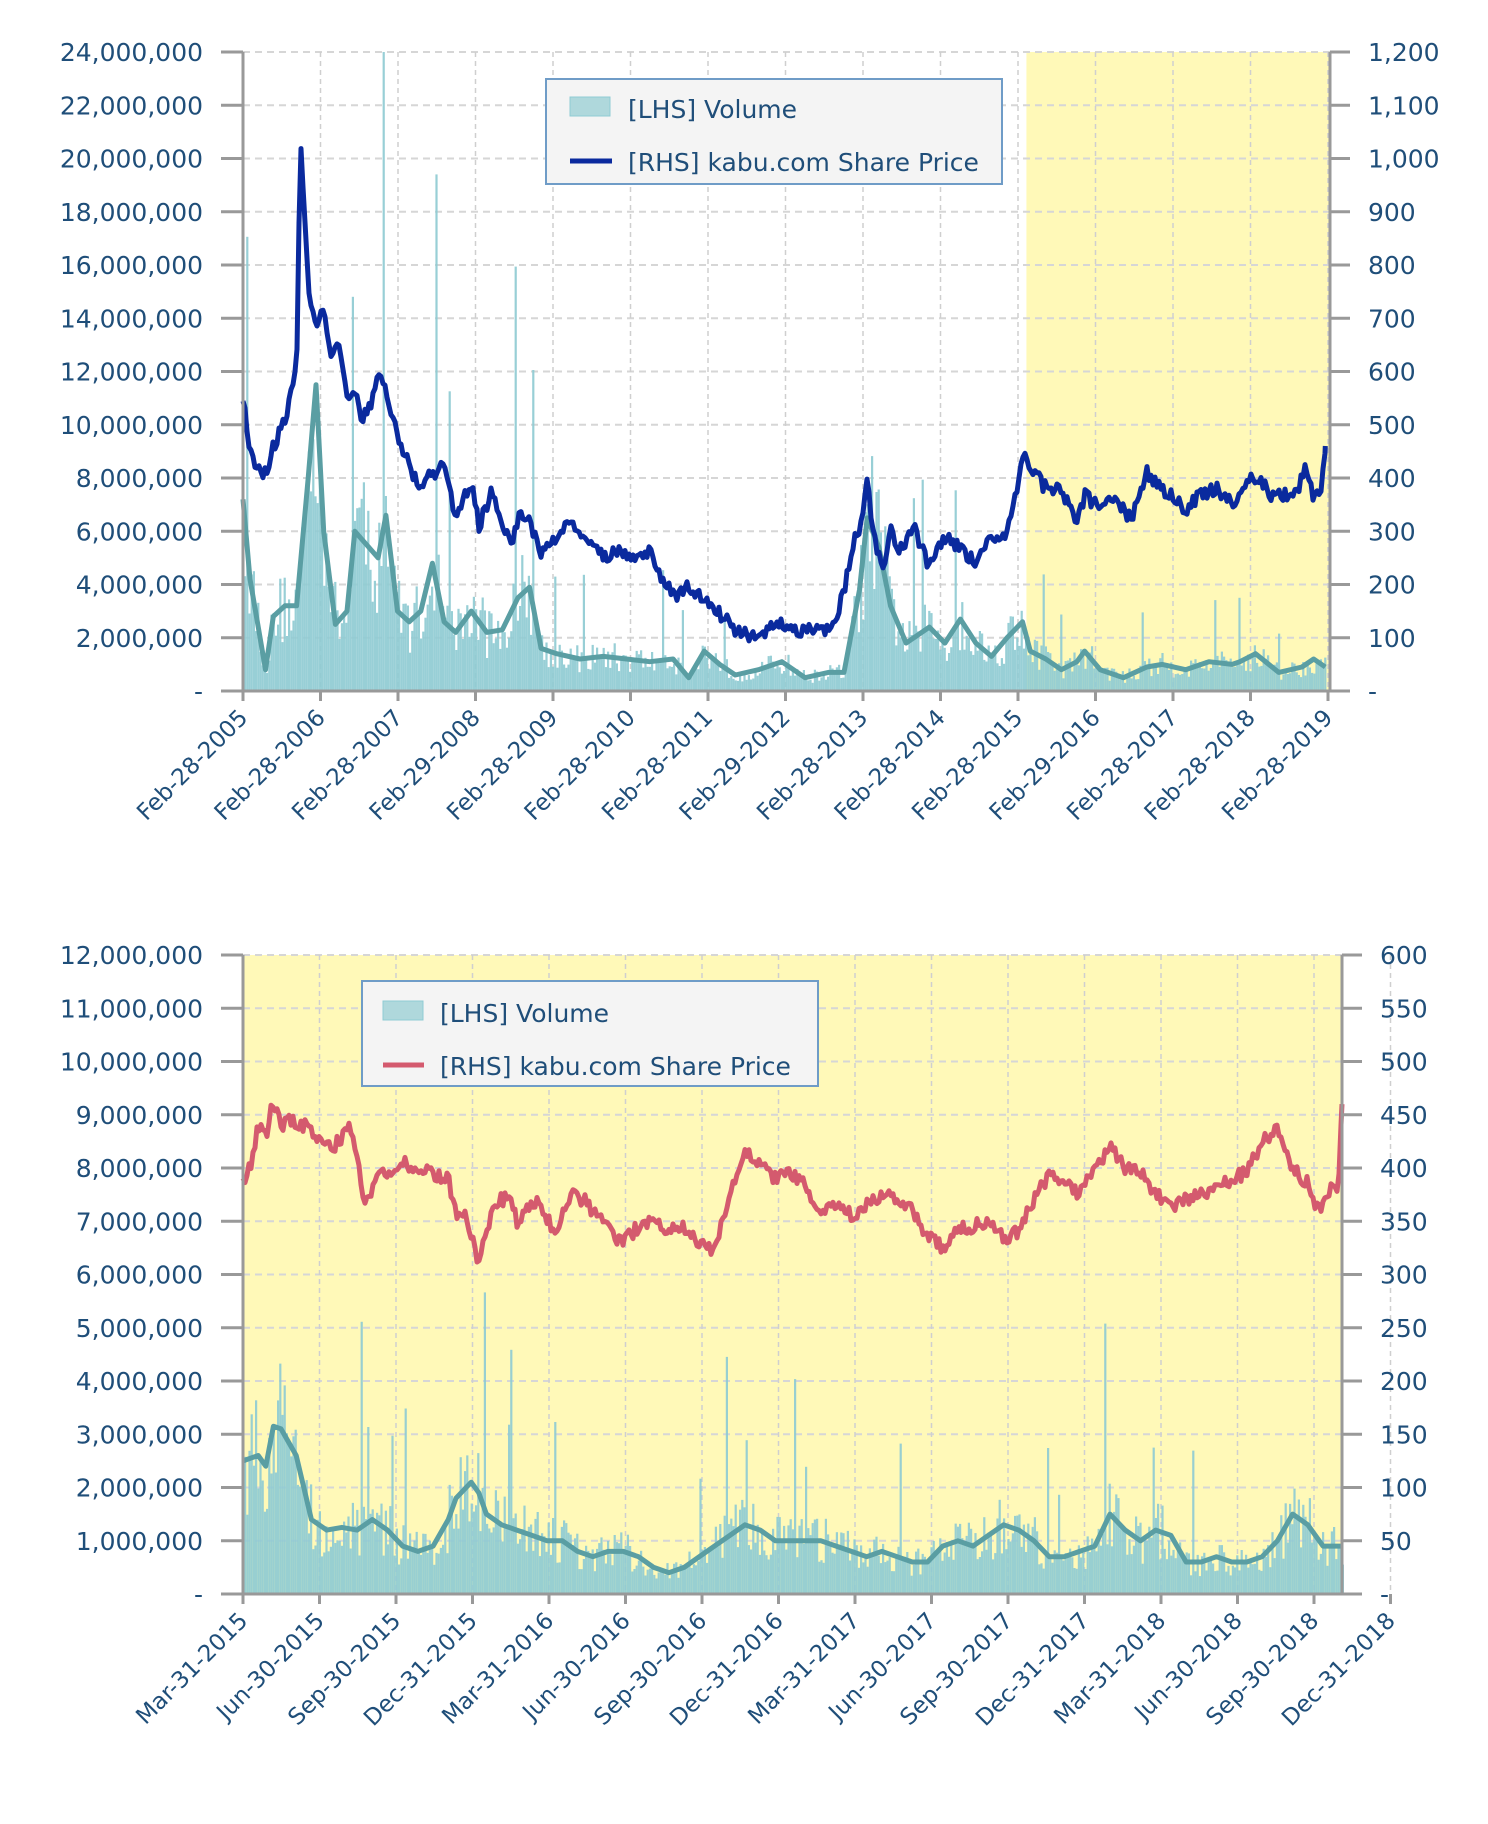 The width and height of the screenshot is (1488, 1824). I want to click on left-tick-label: 1,000,000, so click(139, 1541).